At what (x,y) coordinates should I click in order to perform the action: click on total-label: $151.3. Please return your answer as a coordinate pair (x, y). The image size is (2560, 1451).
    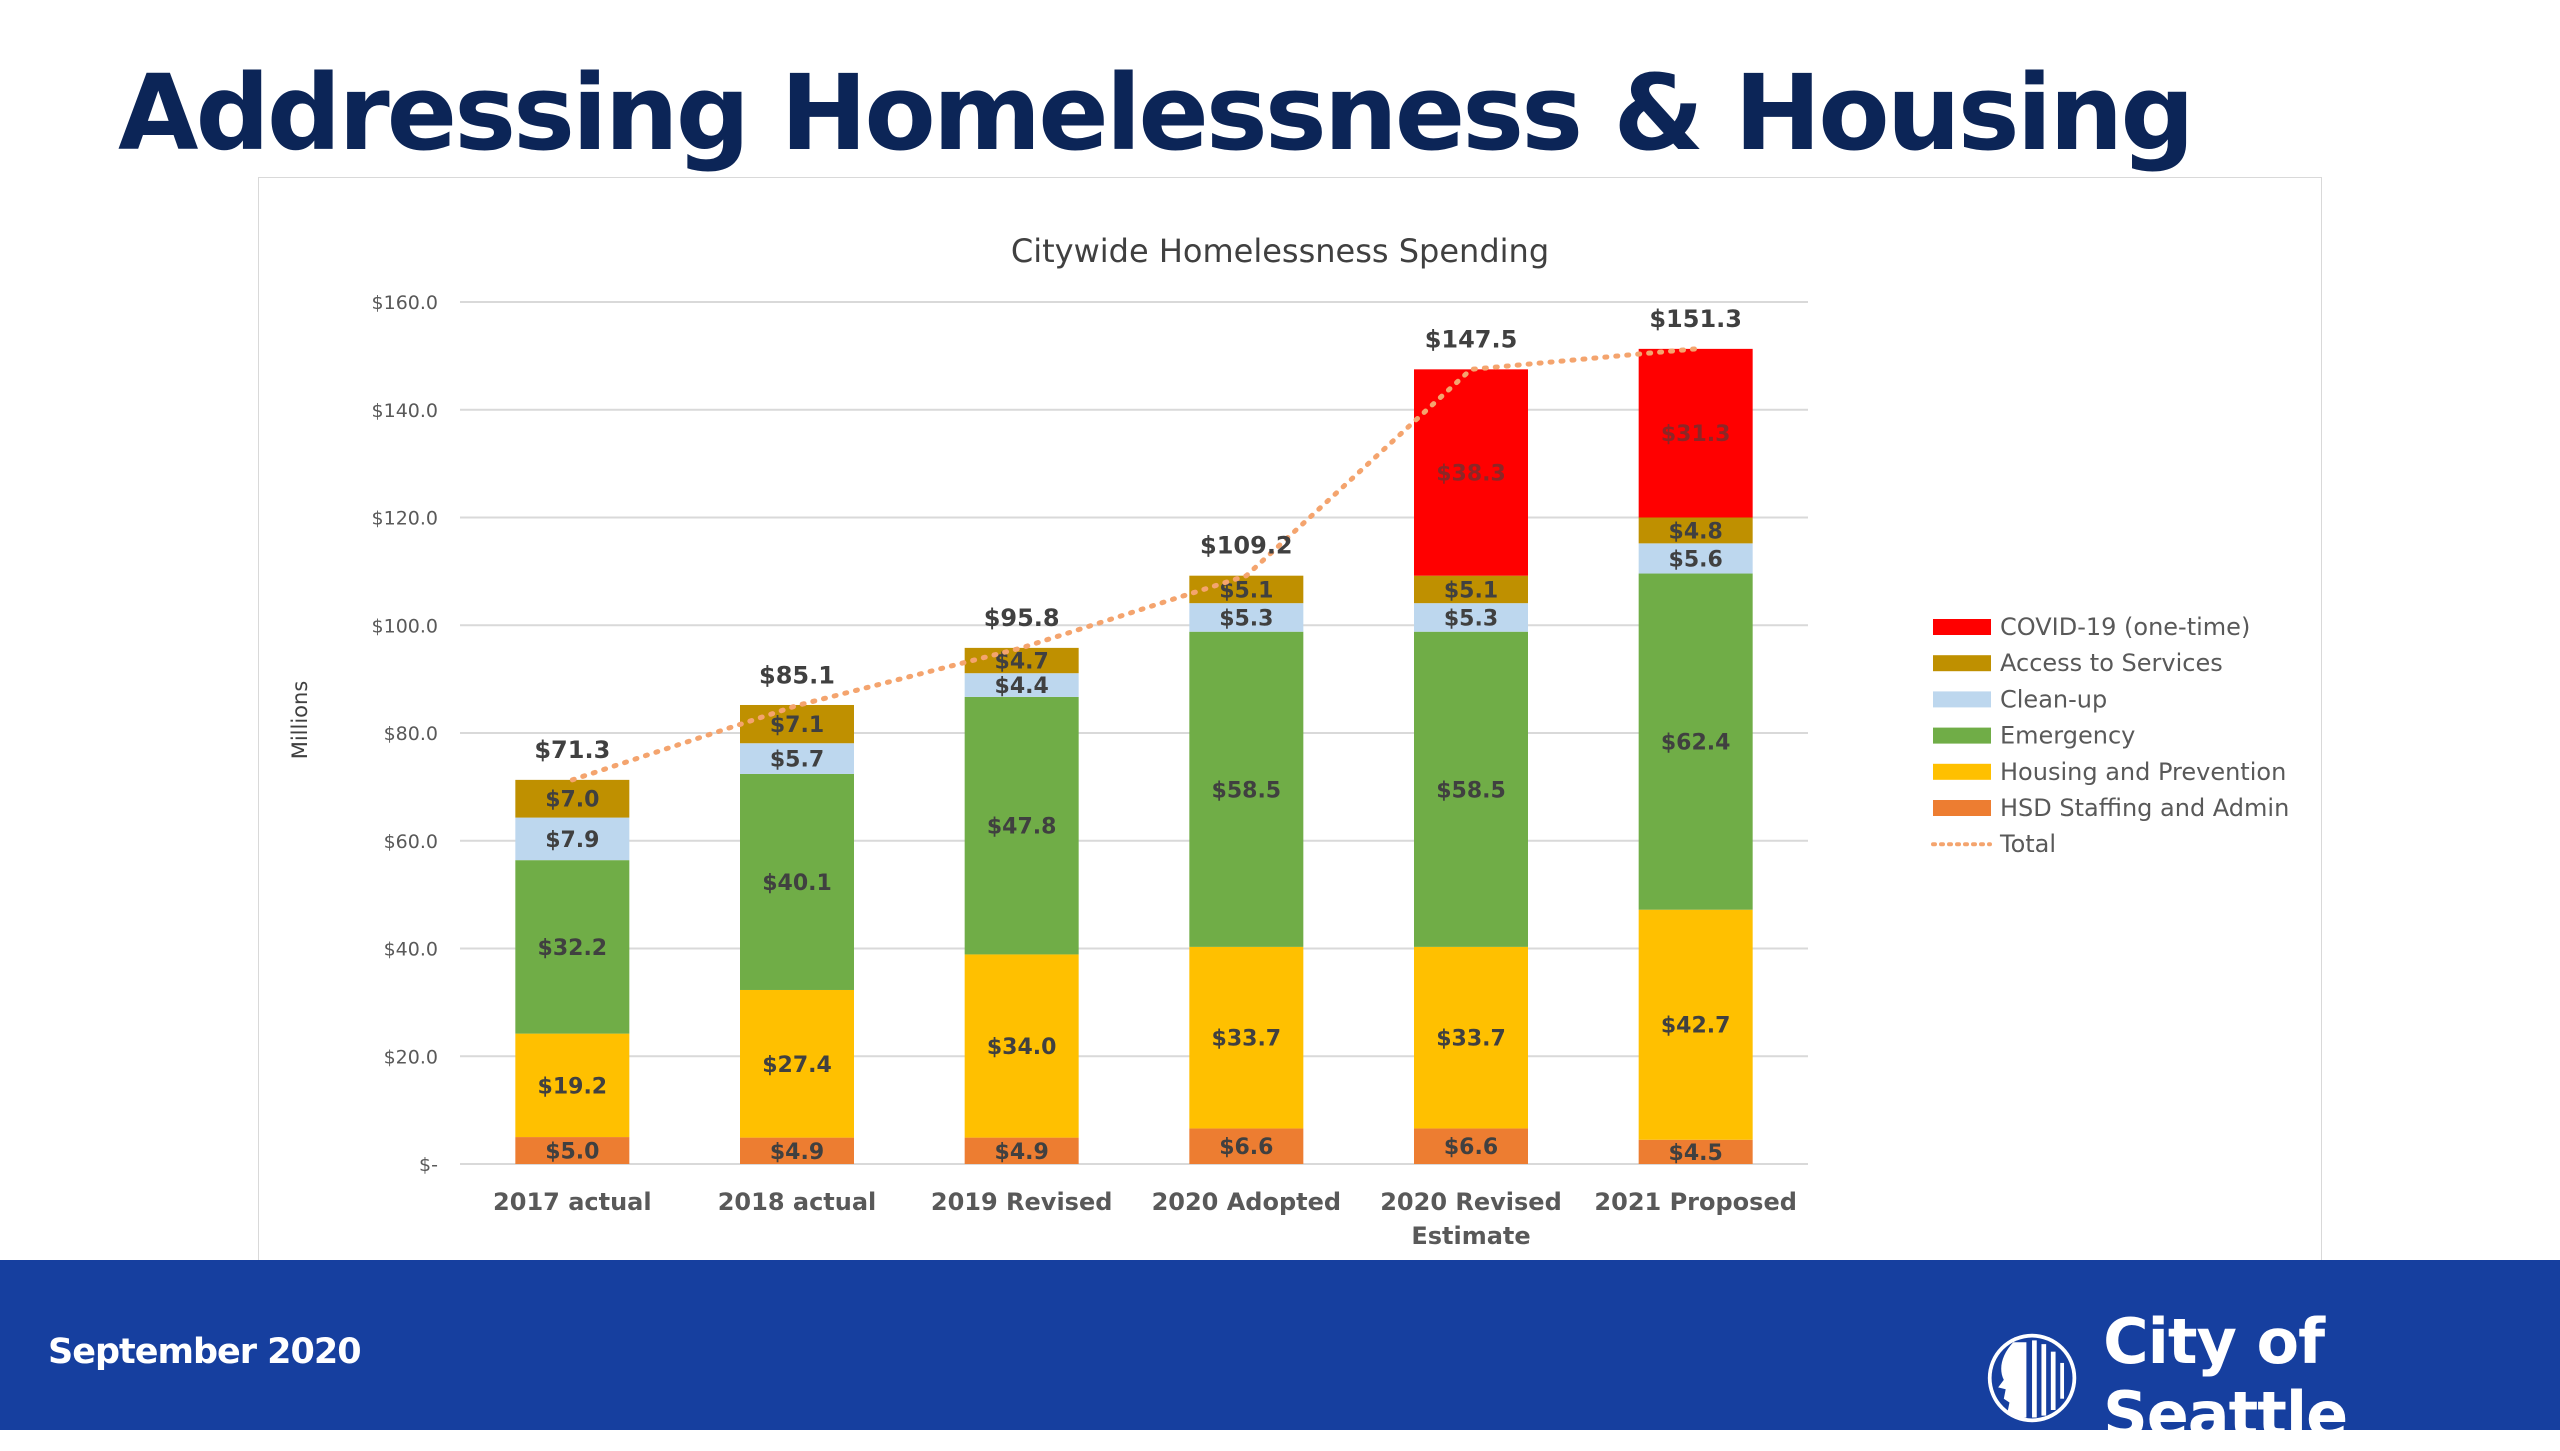
    Looking at the image, I should click on (1695, 319).